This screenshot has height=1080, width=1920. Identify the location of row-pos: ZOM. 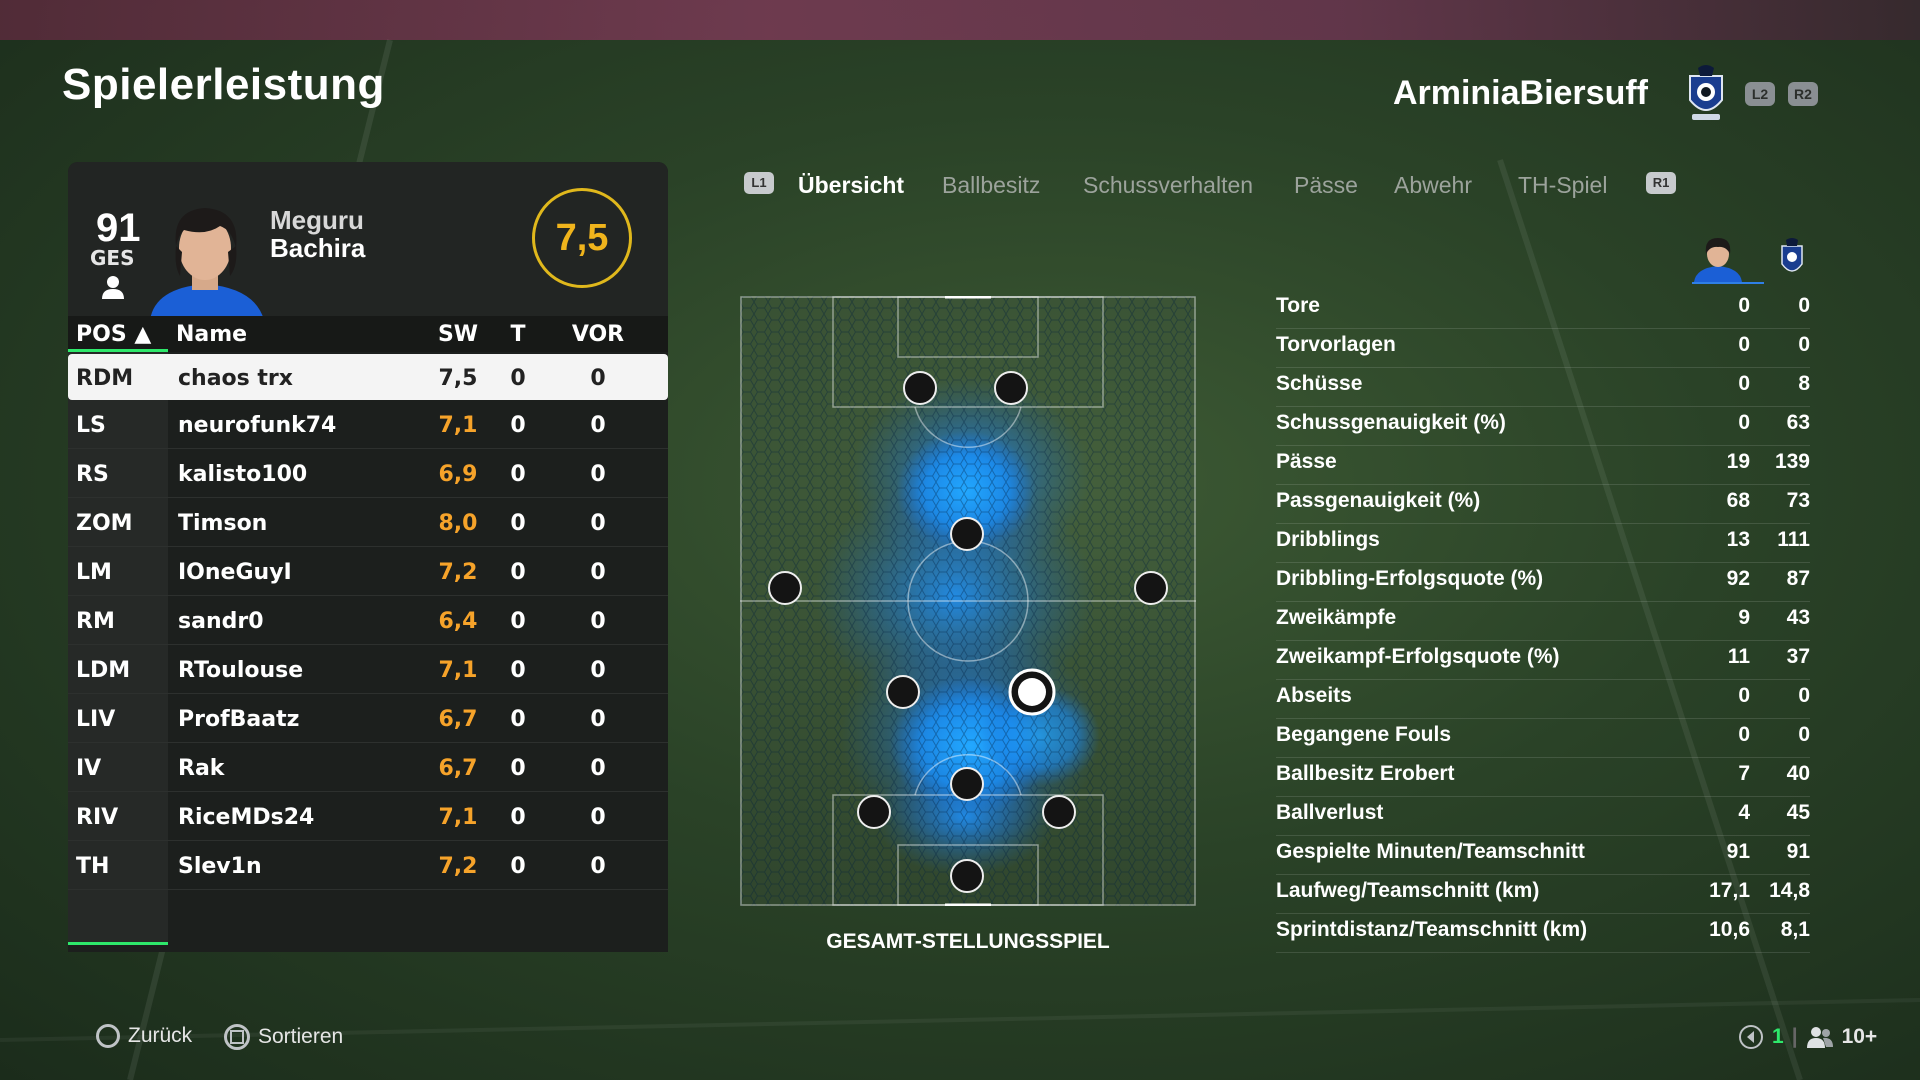
(104, 523).